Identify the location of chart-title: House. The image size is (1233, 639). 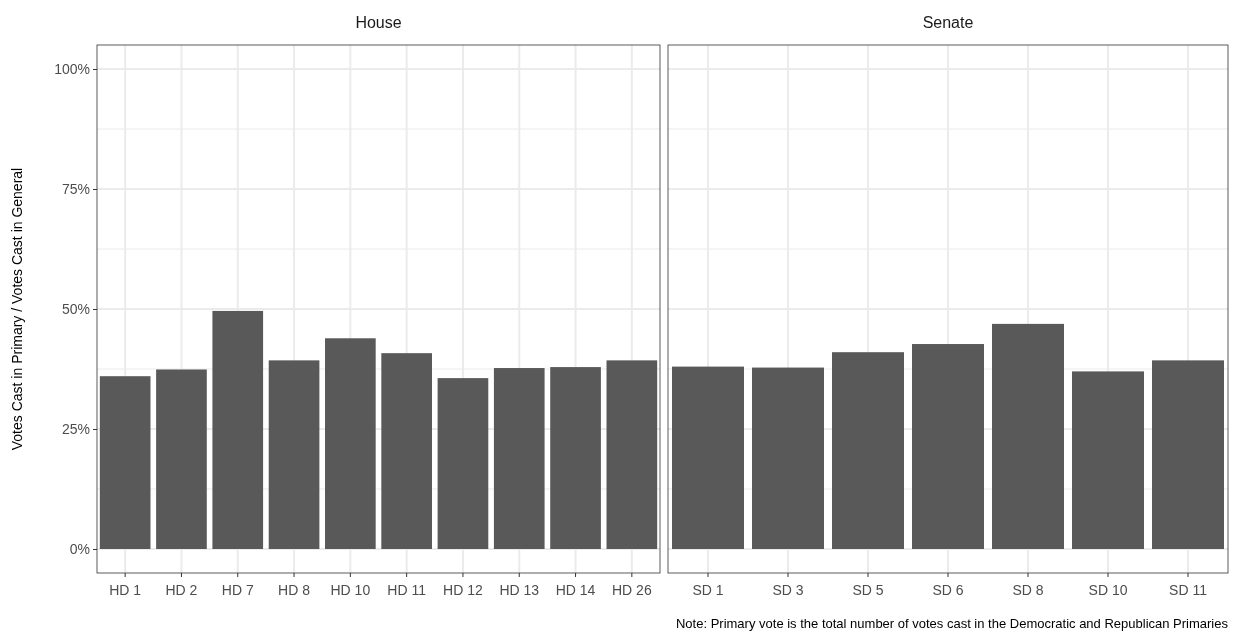
(378, 22).